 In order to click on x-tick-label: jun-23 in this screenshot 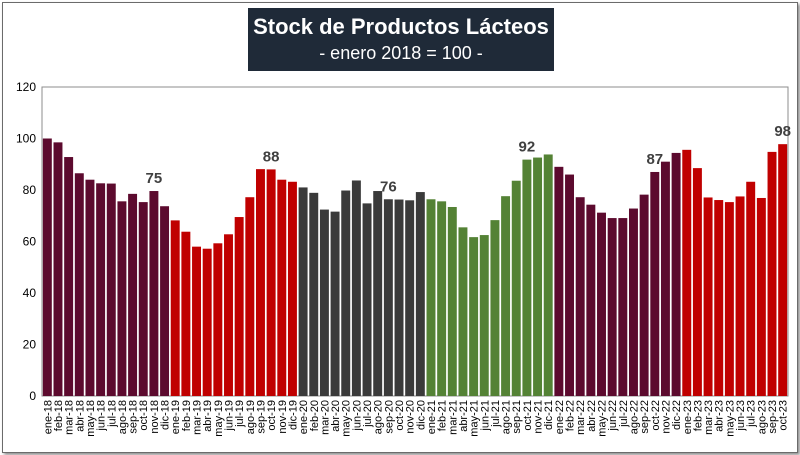, I will do `click(741, 416)`.